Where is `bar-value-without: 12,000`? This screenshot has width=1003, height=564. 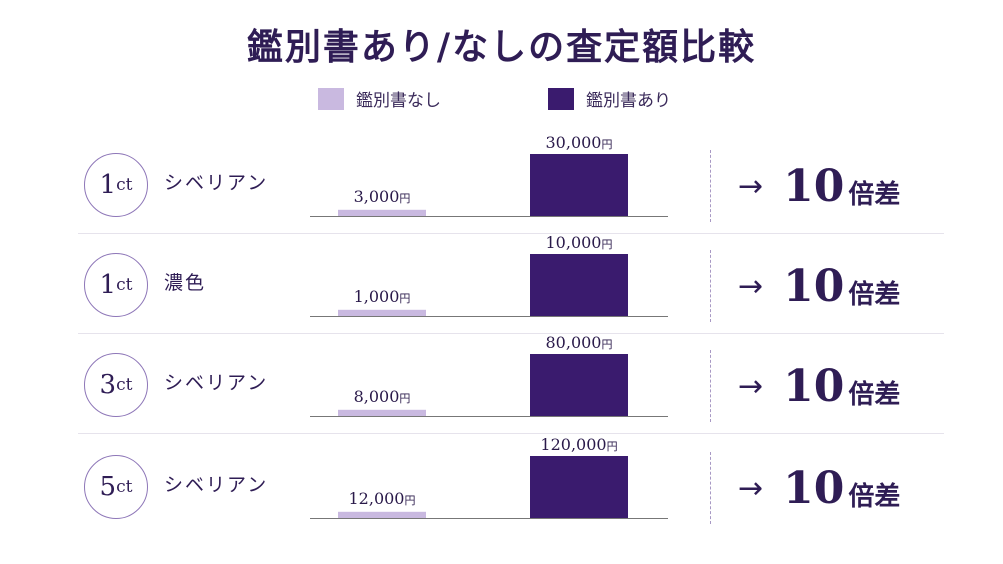
bar-value-without: 12,000 is located at coordinates (377, 498).